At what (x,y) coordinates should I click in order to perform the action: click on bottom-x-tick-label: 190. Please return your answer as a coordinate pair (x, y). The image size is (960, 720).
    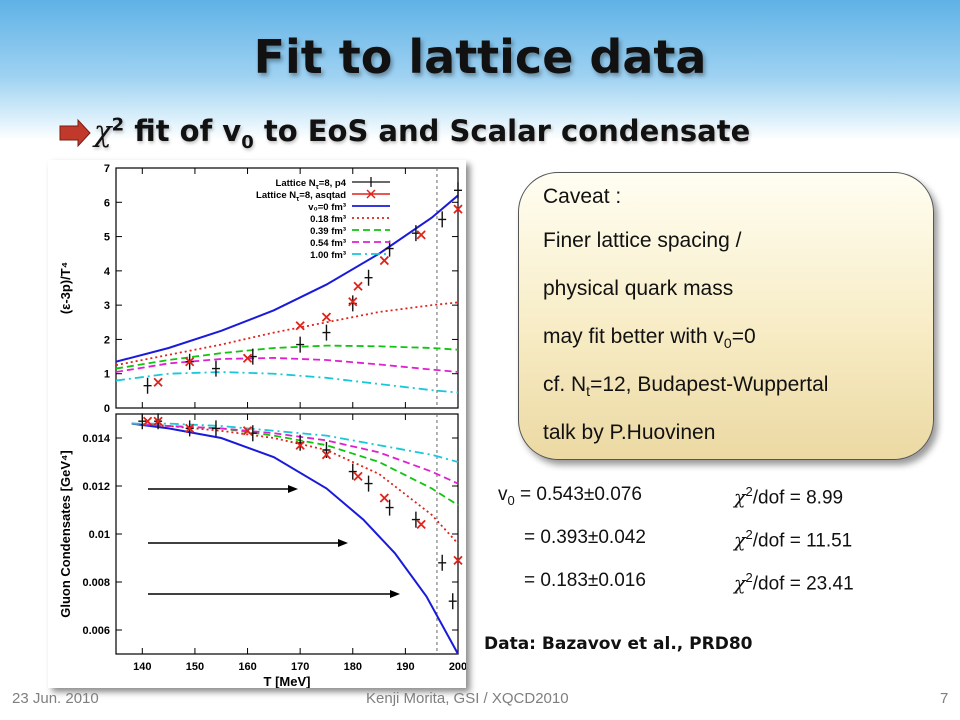
    Looking at the image, I should click on (405, 667).